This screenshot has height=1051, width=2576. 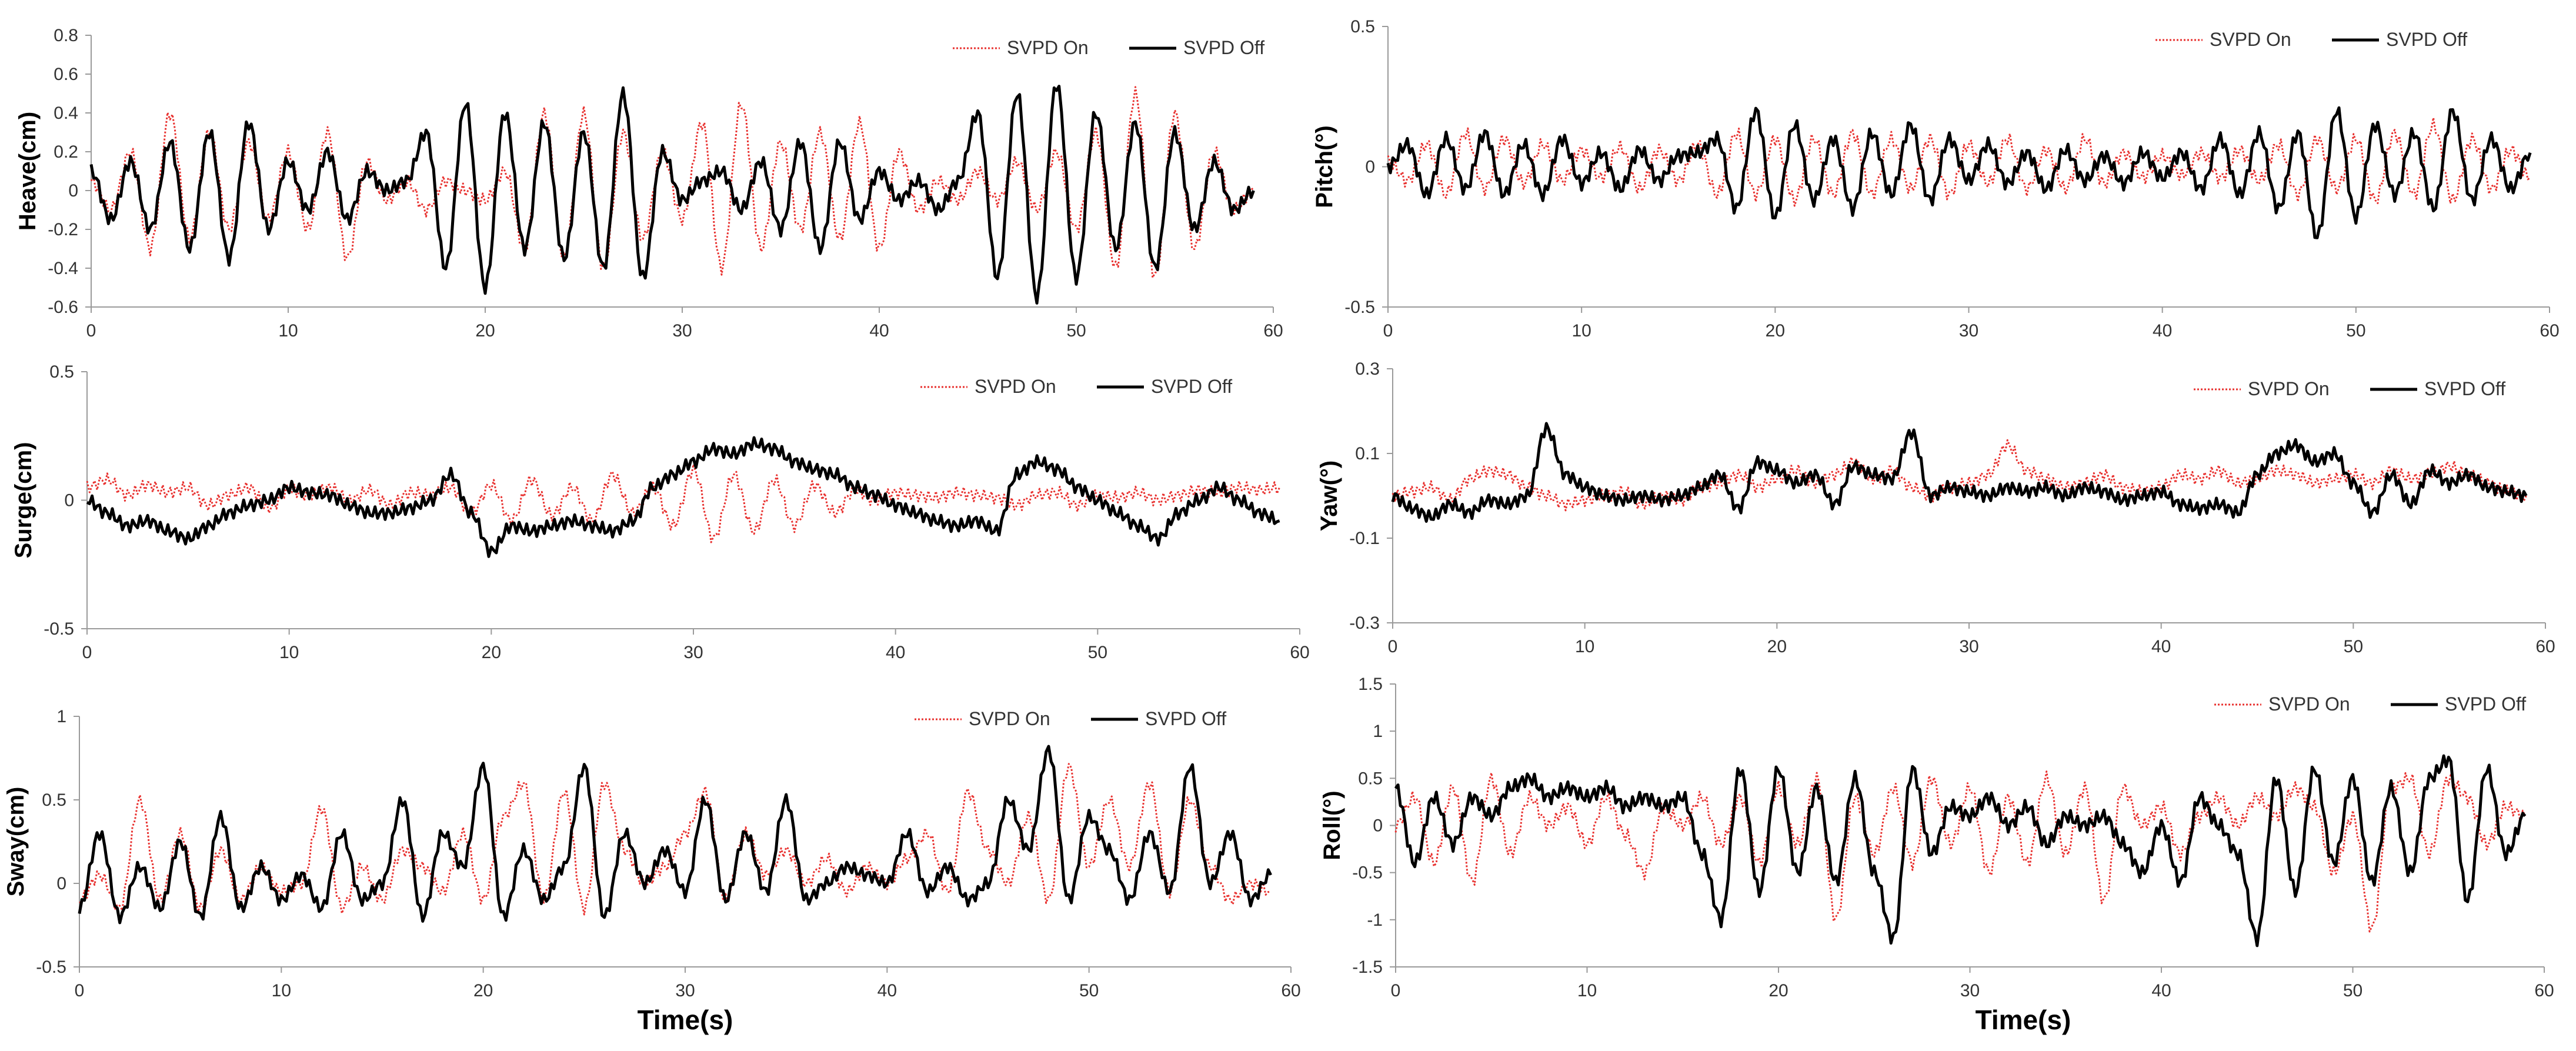 What do you see at coordinates (1364, 623) in the screenshot?
I see `y-tick-label: -0.3` at bounding box center [1364, 623].